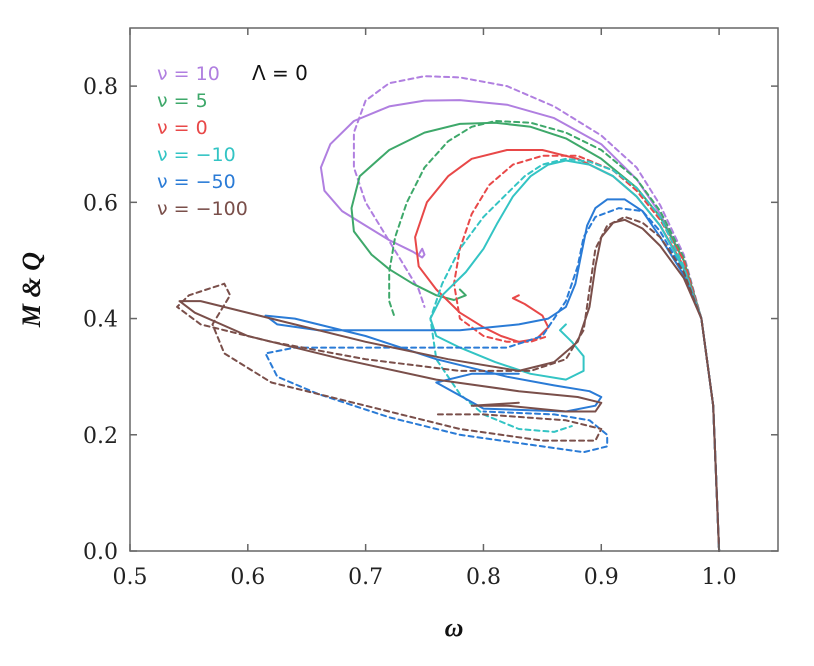 The image size is (814, 666). What do you see at coordinates (100, 436) in the screenshot?
I see `y-tick-label: 0.2` at bounding box center [100, 436].